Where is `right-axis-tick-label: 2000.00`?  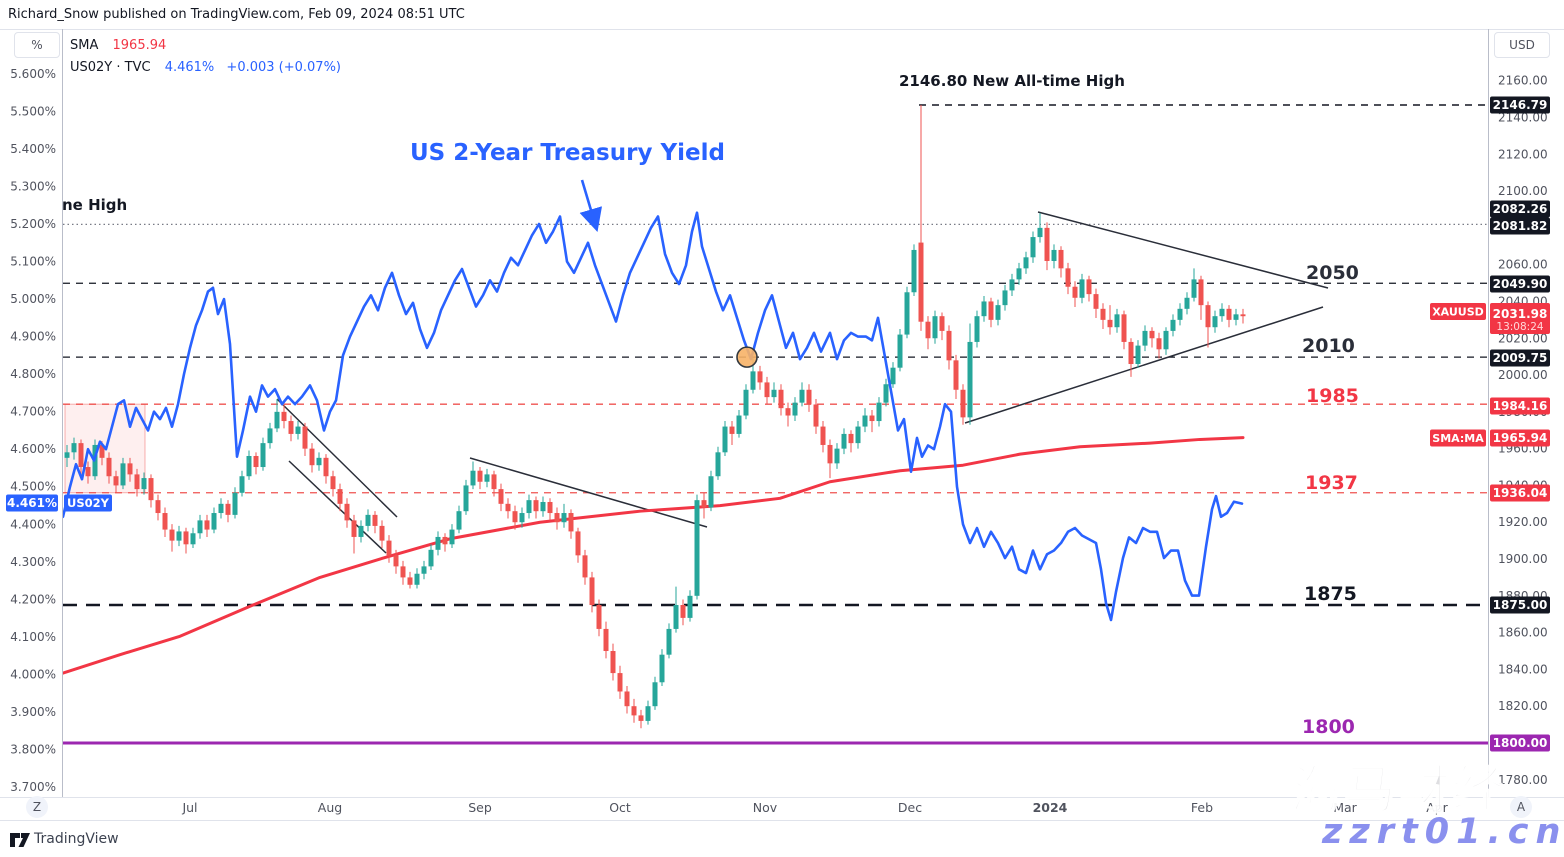
right-axis-tick-label: 2000.00 is located at coordinates (1523, 375).